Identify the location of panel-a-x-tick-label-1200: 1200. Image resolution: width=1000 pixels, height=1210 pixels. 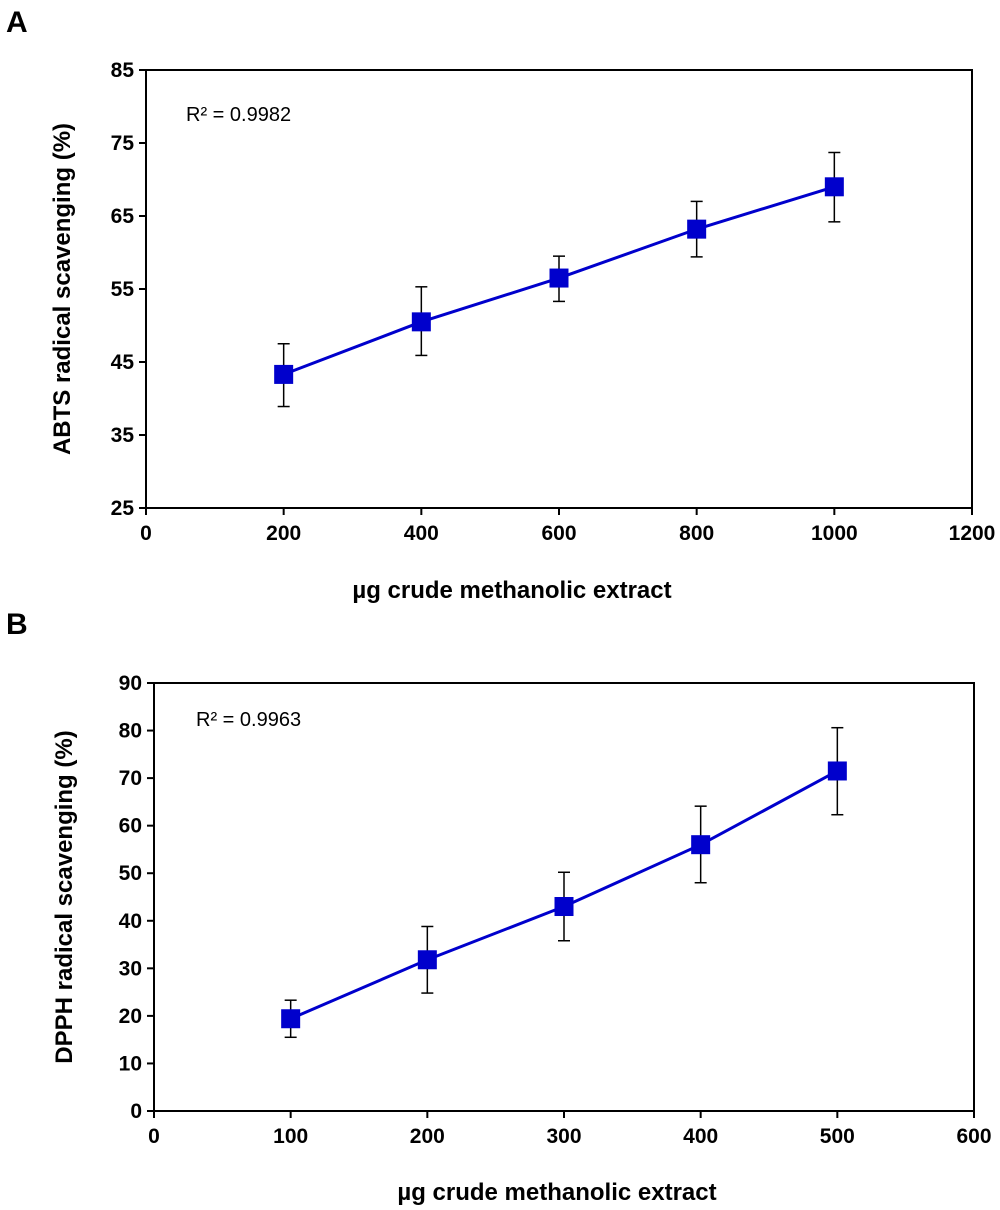
(972, 533).